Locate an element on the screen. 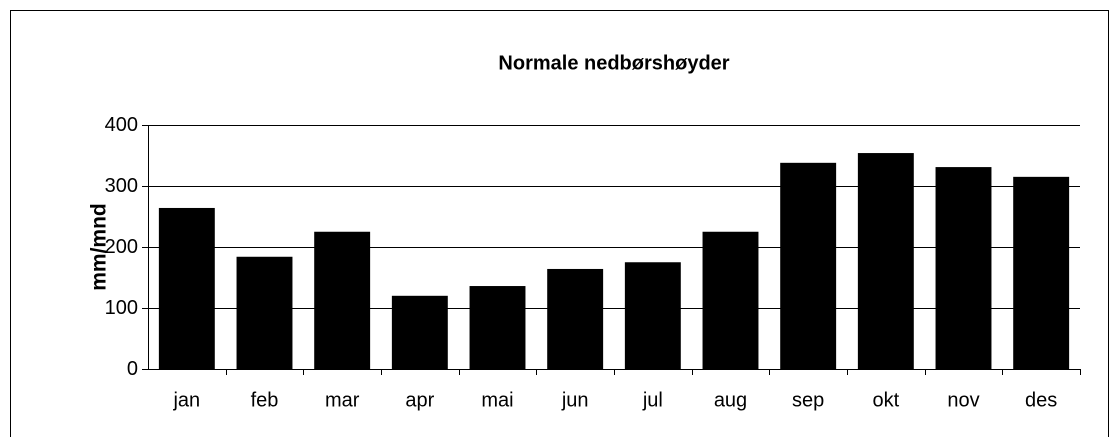  x-tick-label: jan is located at coordinates (186, 400).